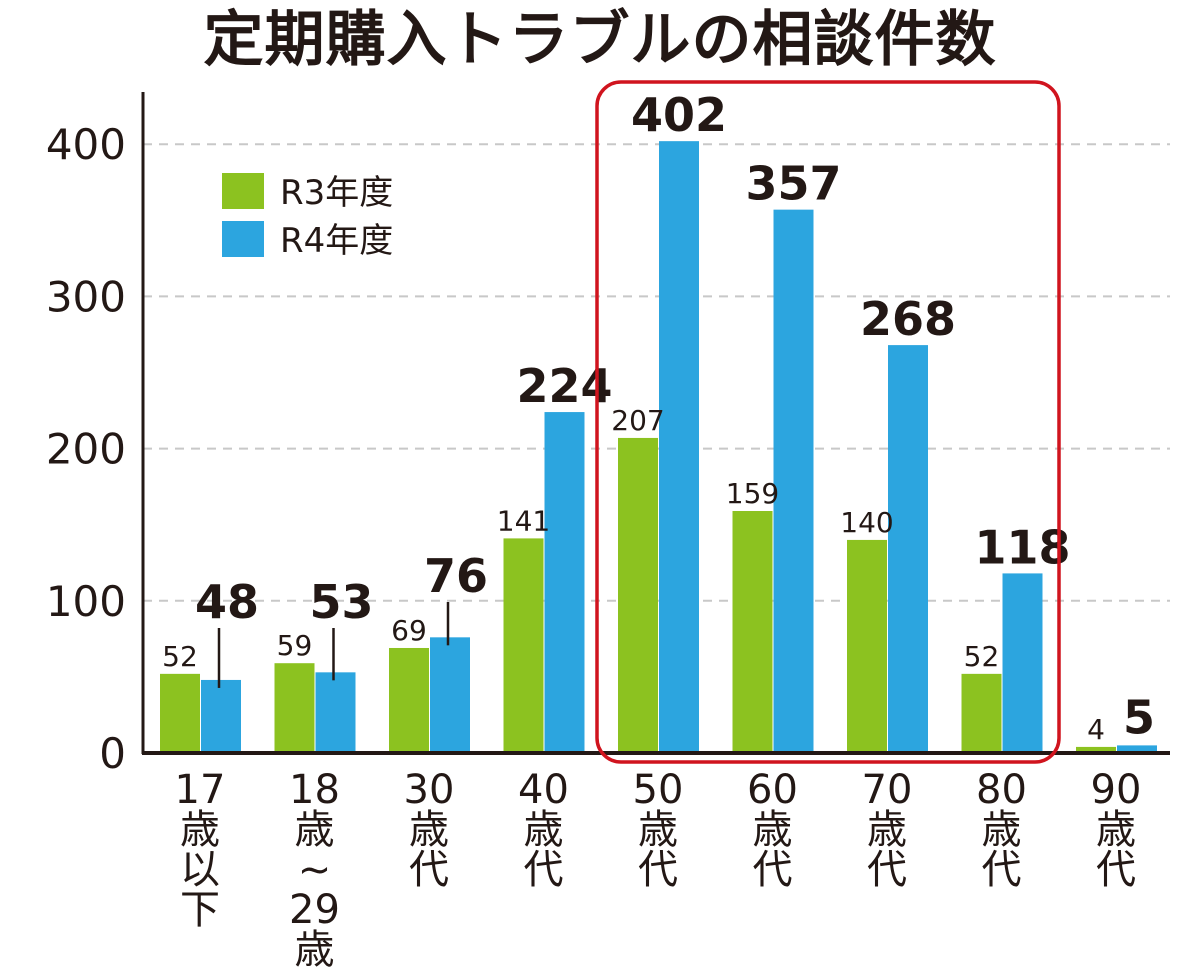 Image resolution: width=1200 pixels, height=973 pixels. What do you see at coordinates (341, 602) in the screenshot?
I see `data-label-r4-1: 53` at bounding box center [341, 602].